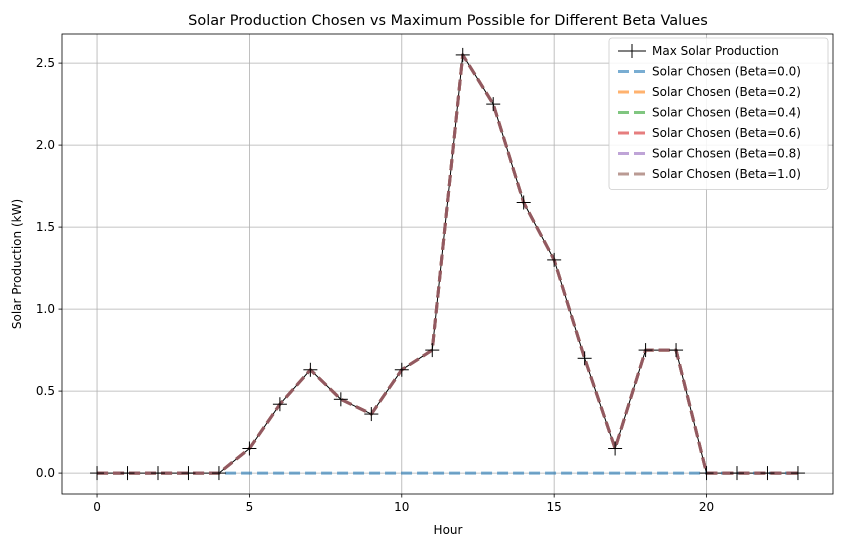 The height and width of the screenshot is (547, 846). I want to click on legend-entry-solar-chosen-beta-0-8: Solar Chosen (Beta=0.8), so click(709, 154).